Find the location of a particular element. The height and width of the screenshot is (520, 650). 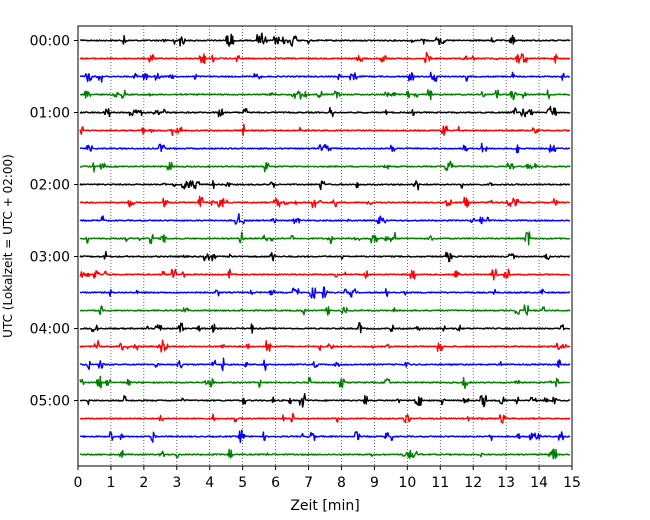

y-axis-label: UTC (Lokalzeit = UTC + 02:00) is located at coordinates (8, 246).